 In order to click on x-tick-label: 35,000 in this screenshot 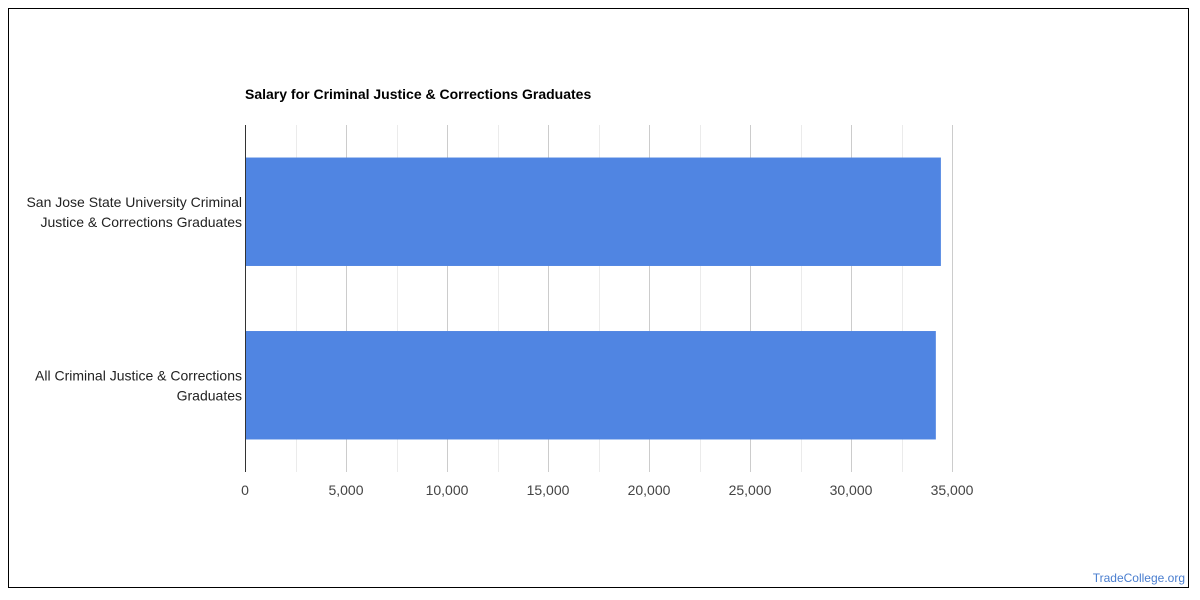, I will do `click(952, 490)`.